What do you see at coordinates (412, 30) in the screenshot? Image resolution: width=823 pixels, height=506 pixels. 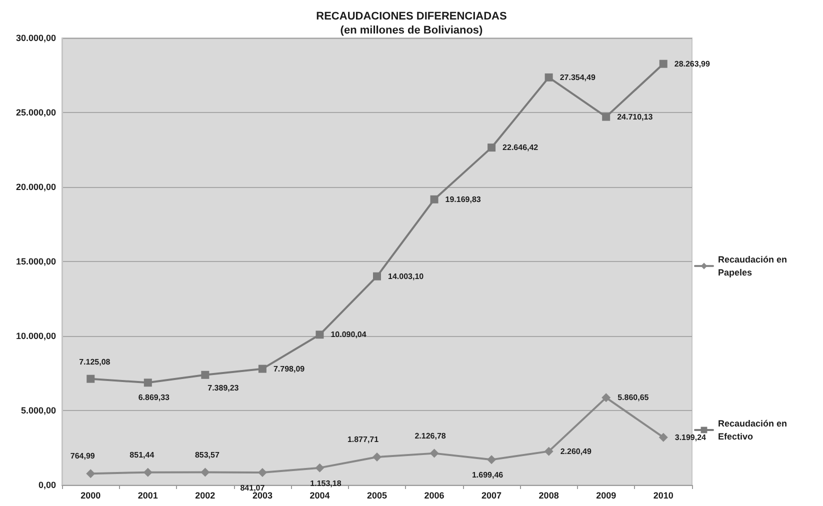 I see `chart-subtitle: (en millones de Bolivianos)` at bounding box center [412, 30].